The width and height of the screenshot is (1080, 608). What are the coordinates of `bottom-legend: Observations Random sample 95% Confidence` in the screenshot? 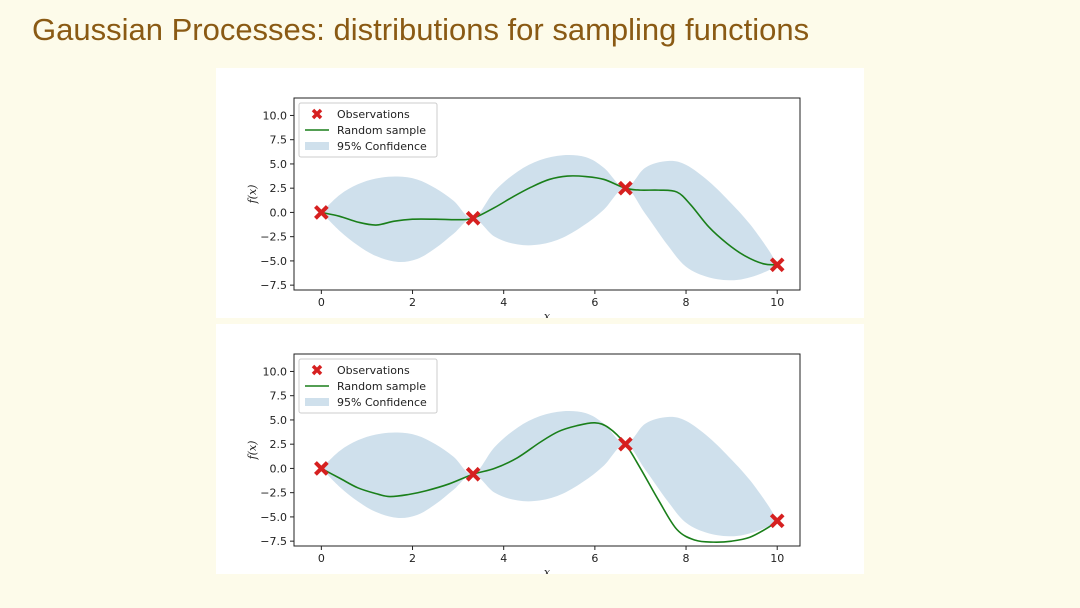 It's located at (368, 386).